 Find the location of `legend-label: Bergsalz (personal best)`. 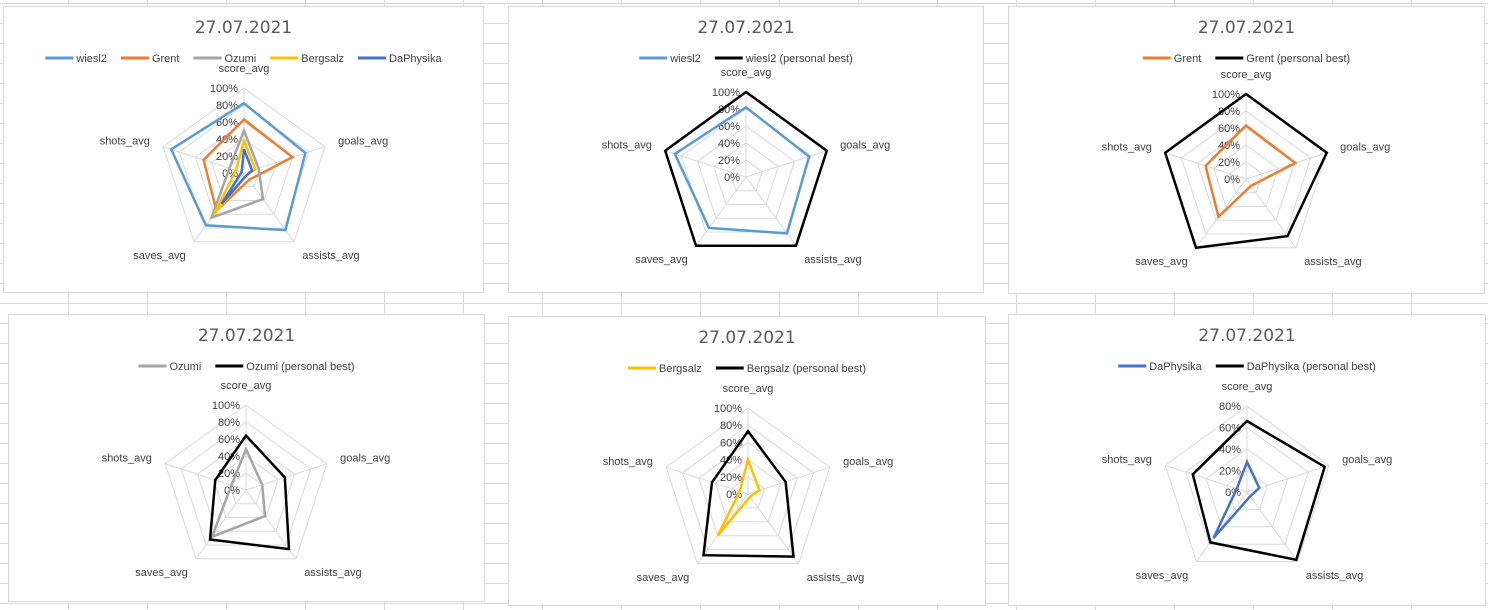

legend-label: Bergsalz (personal best) is located at coordinates (806, 369).